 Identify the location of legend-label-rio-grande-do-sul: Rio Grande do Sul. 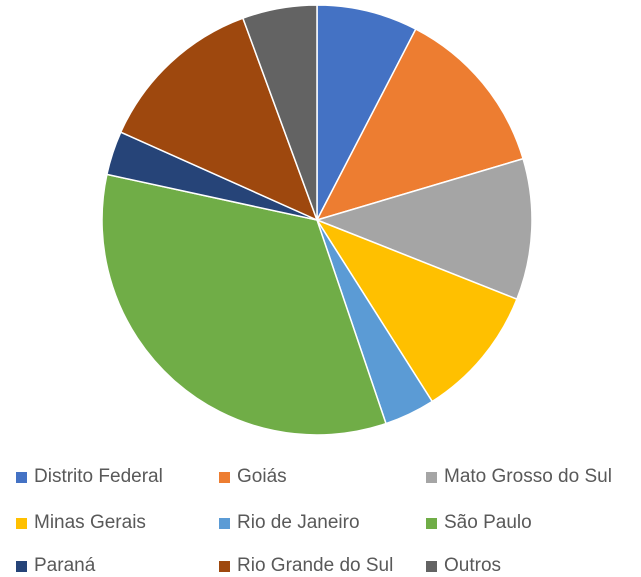
(315, 565).